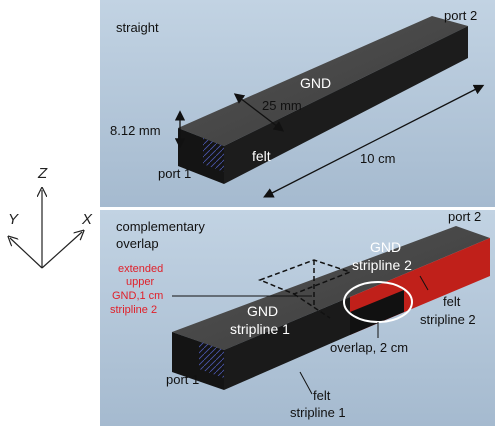 The image size is (495, 431). What do you see at coordinates (42, 173) in the screenshot?
I see `z-axis-label: Z` at bounding box center [42, 173].